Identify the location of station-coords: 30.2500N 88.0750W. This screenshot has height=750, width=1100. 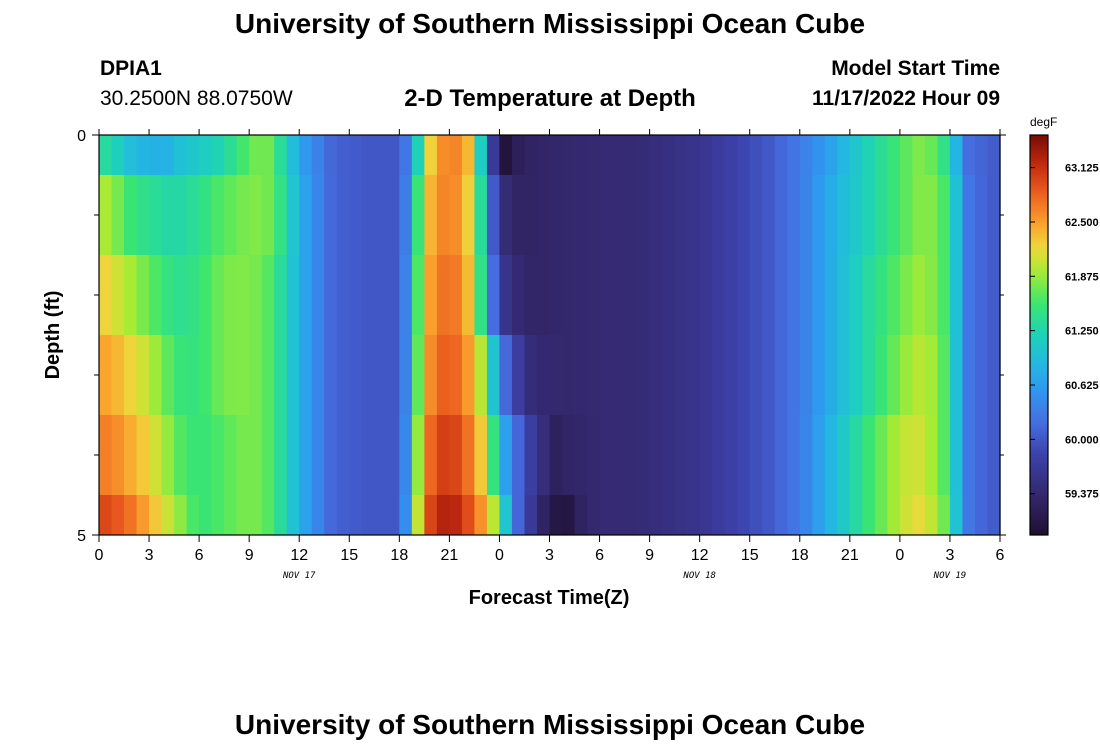
(196, 98).